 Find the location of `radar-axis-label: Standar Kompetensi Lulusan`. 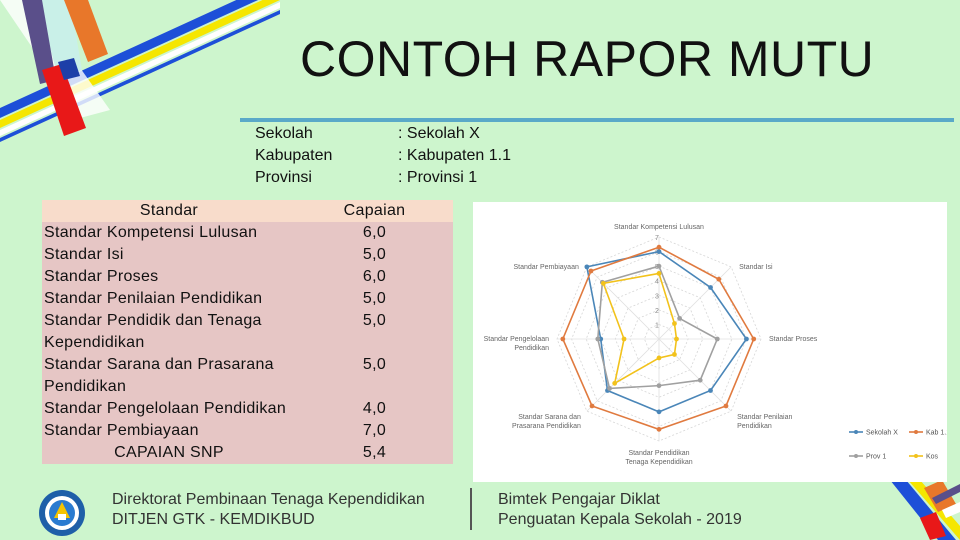

radar-axis-label: Standar Kompetensi Lulusan is located at coordinates (659, 227).